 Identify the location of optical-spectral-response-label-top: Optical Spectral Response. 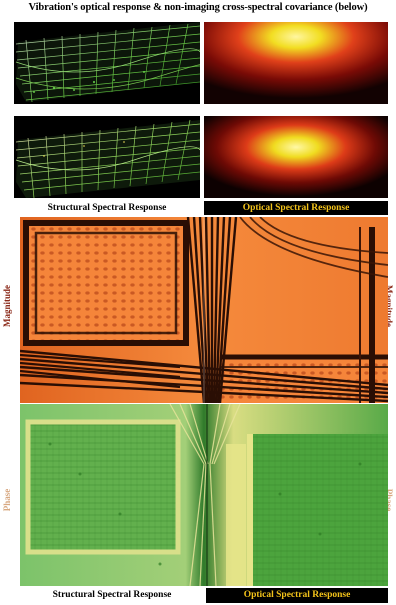
(296, 208).